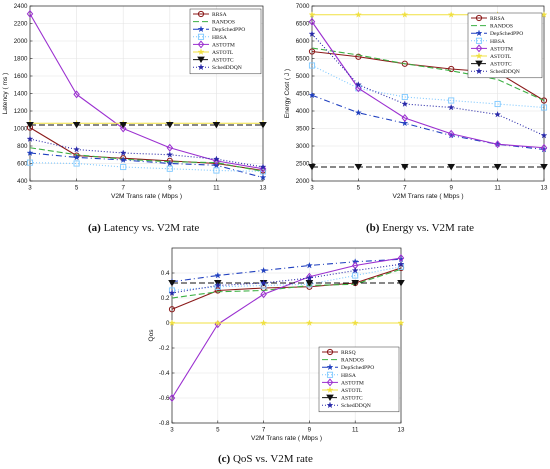 The image size is (550, 469). I want to click on y-tick-label-1: 2500, so click(303, 164).